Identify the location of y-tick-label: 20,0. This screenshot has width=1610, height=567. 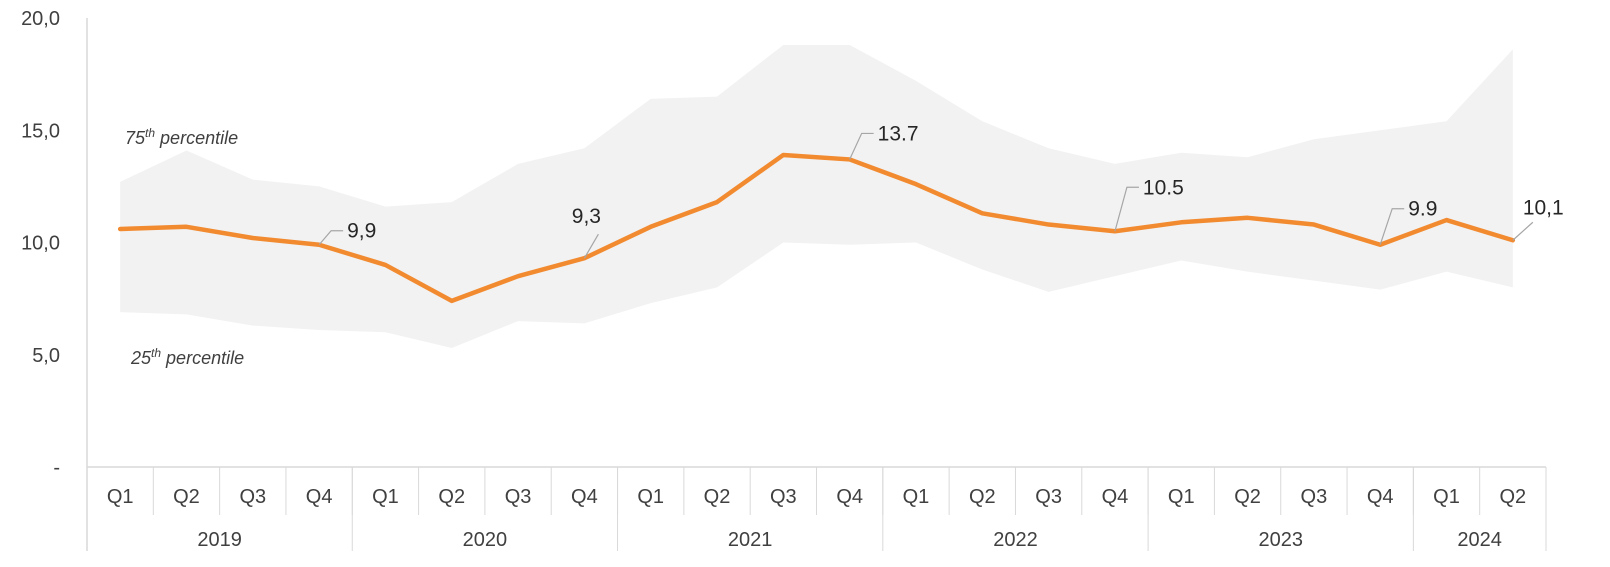
(40, 19).